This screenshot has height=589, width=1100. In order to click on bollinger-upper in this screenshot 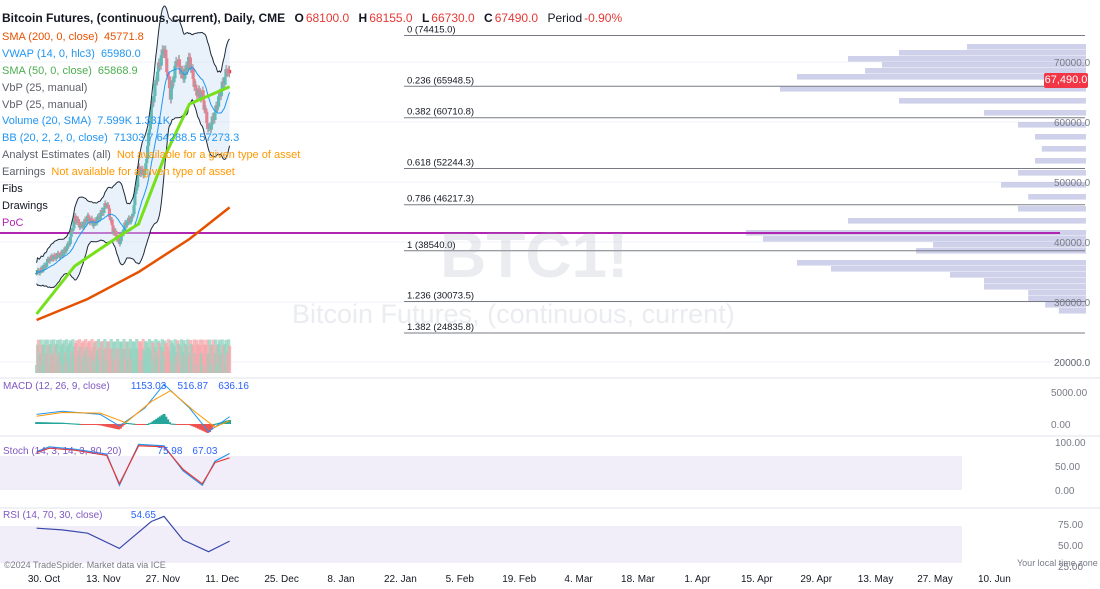, I will do `click(133, 134)`.